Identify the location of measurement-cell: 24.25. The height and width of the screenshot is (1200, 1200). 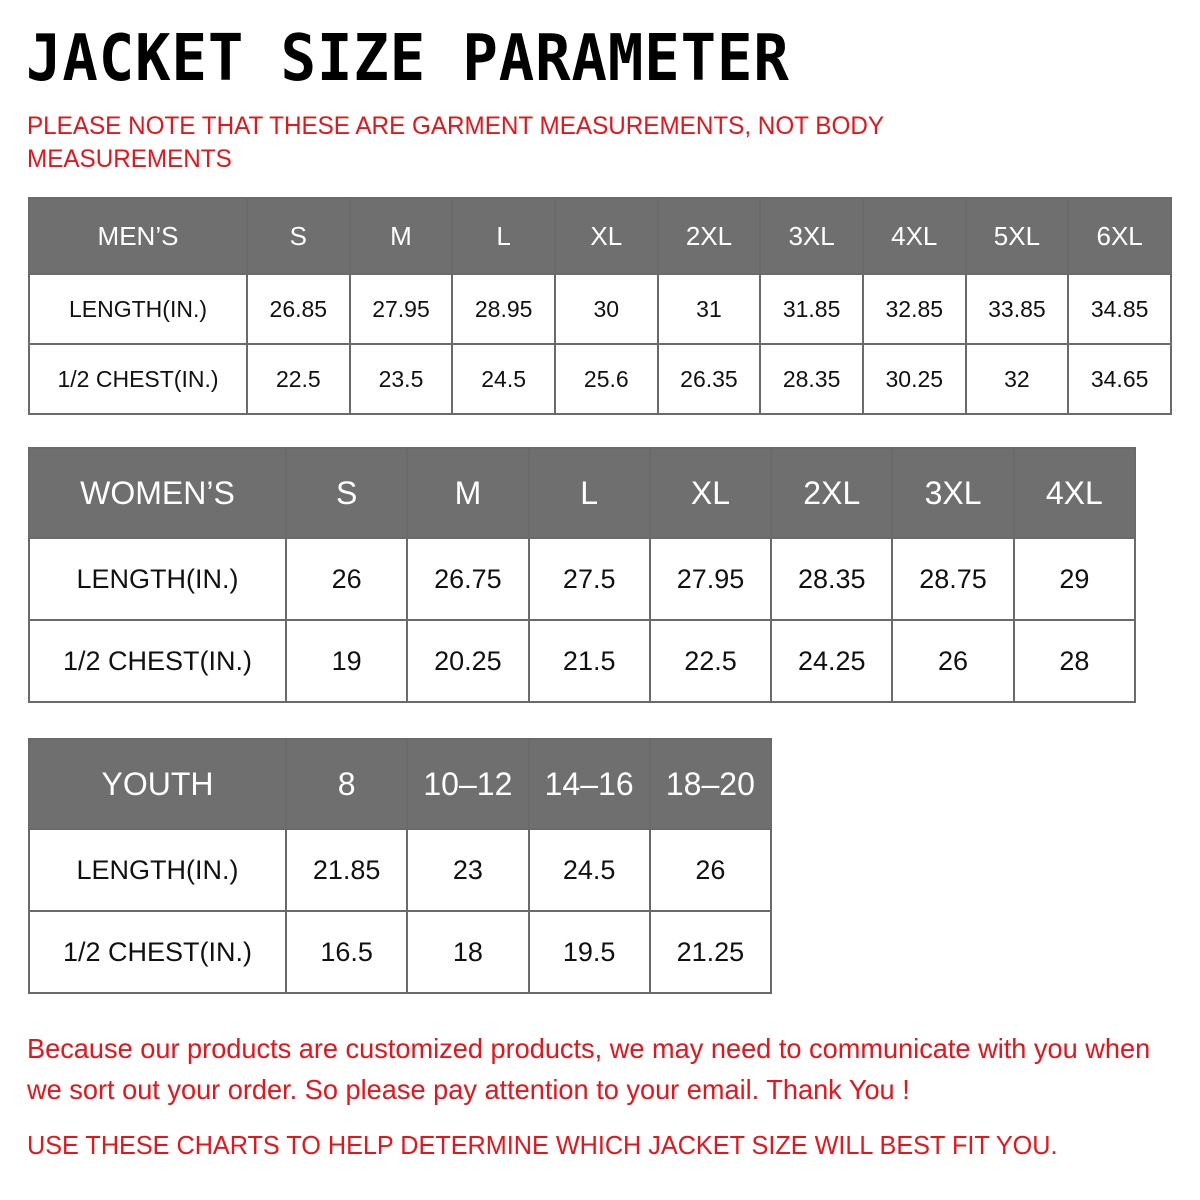
(832, 661).